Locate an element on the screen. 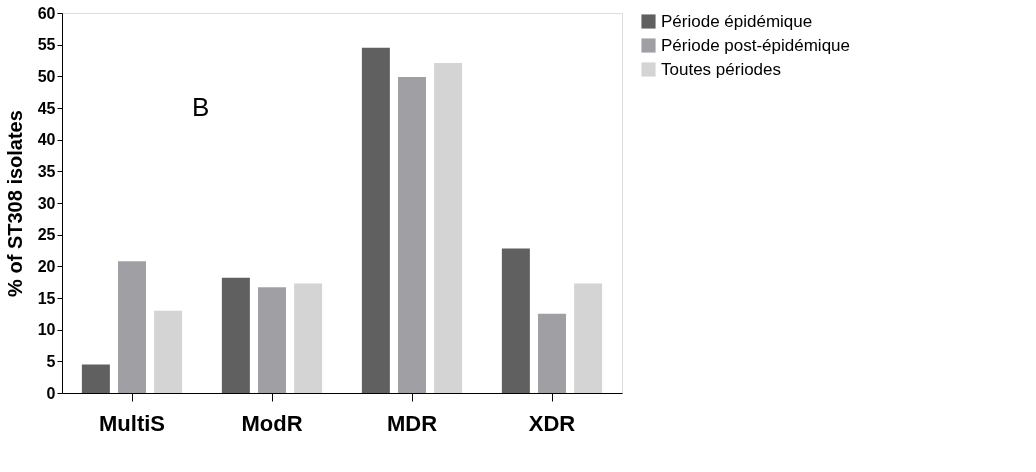  y-tick-label: 5 is located at coordinates (51, 361).